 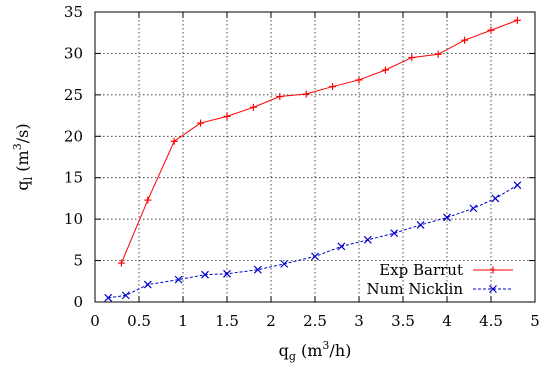 I want to click on x-tick-label: 2, so click(x=271, y=321).